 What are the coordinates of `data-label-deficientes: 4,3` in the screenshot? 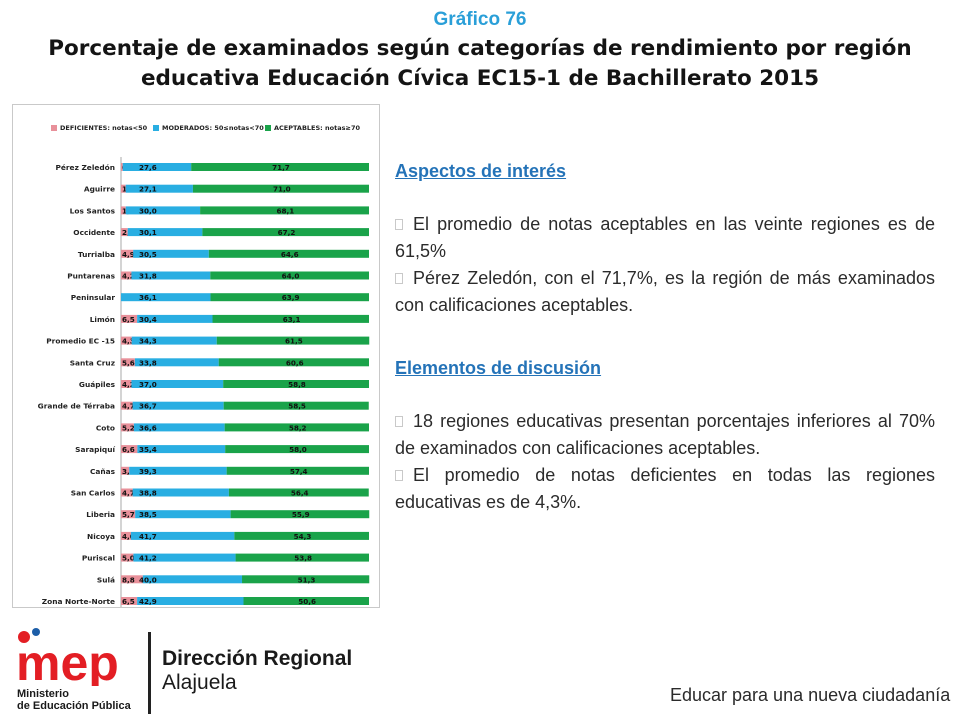 It's located at (128, 341).